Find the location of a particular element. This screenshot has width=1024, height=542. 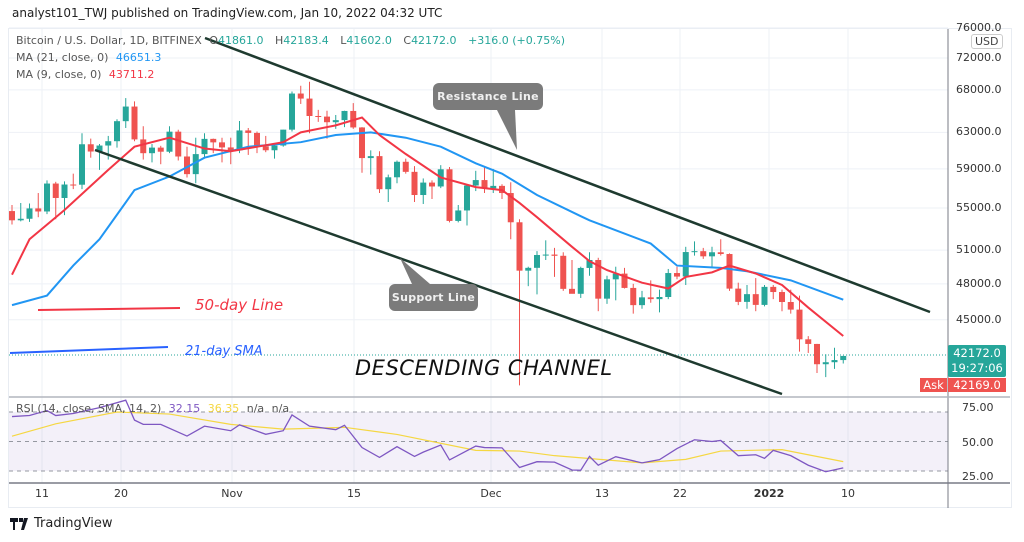

close-label: C is located at coordinates (407, 40).